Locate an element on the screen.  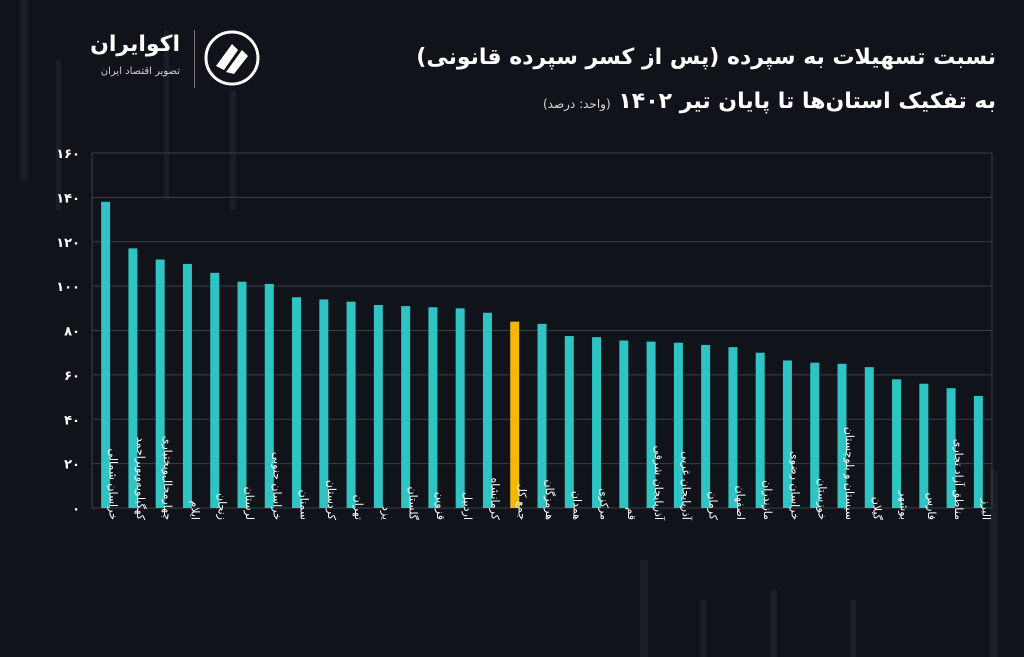
brand-name: اکوایران is located at coordinates (135, 44).